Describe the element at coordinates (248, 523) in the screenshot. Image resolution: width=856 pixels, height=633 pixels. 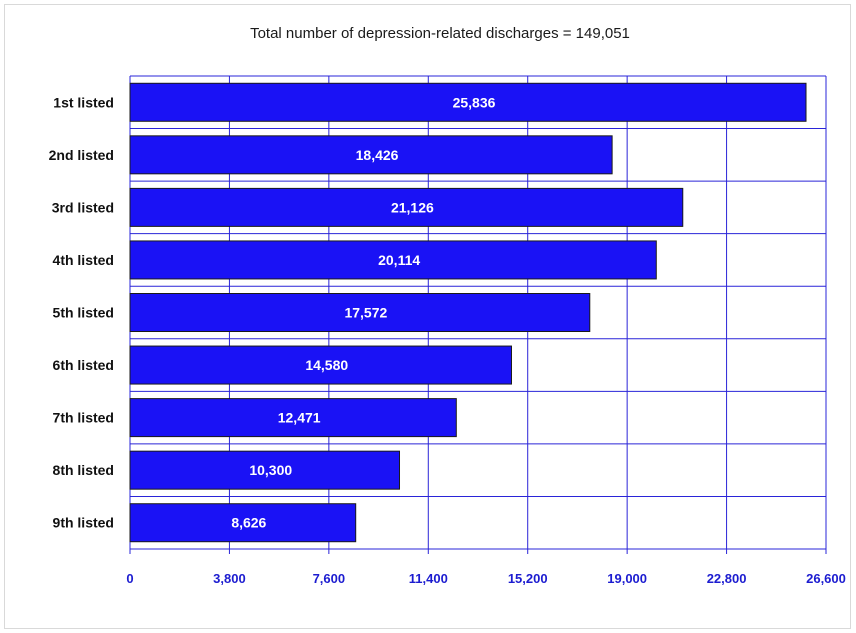
I see `bar-value-label: 8,626` at that location.